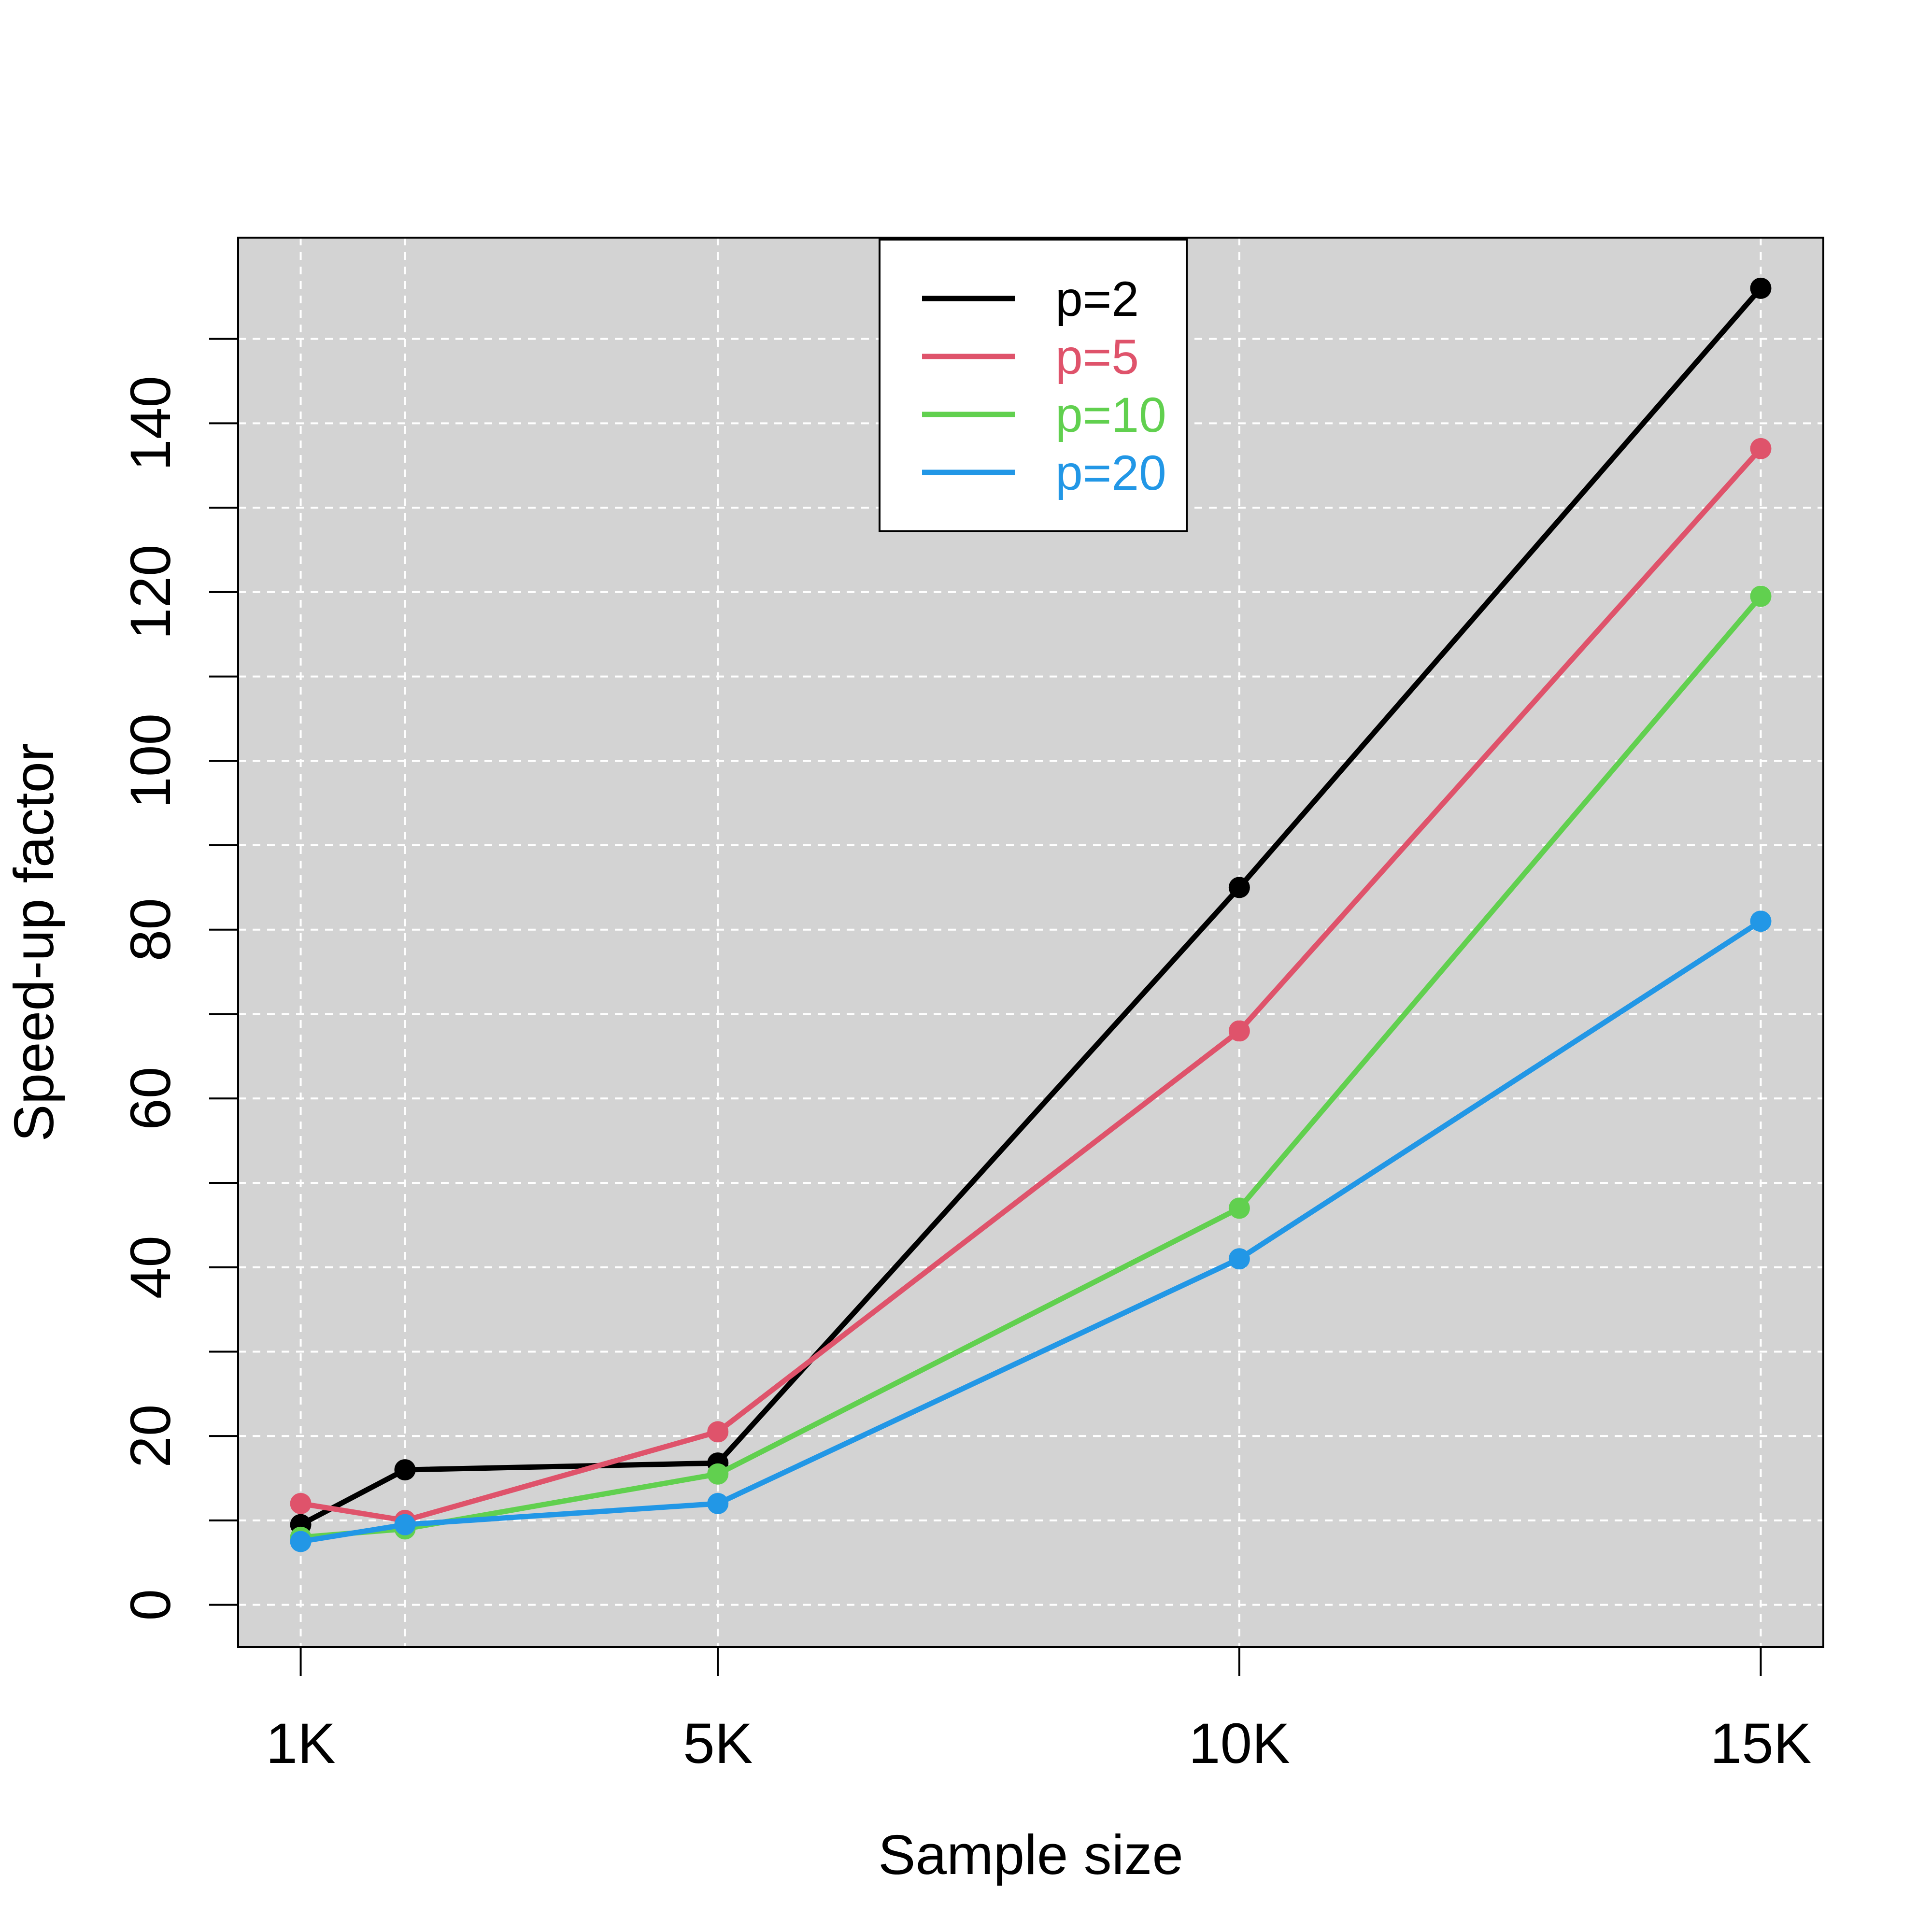  I want to click on y-tick-label: 140, so click(151, 423).